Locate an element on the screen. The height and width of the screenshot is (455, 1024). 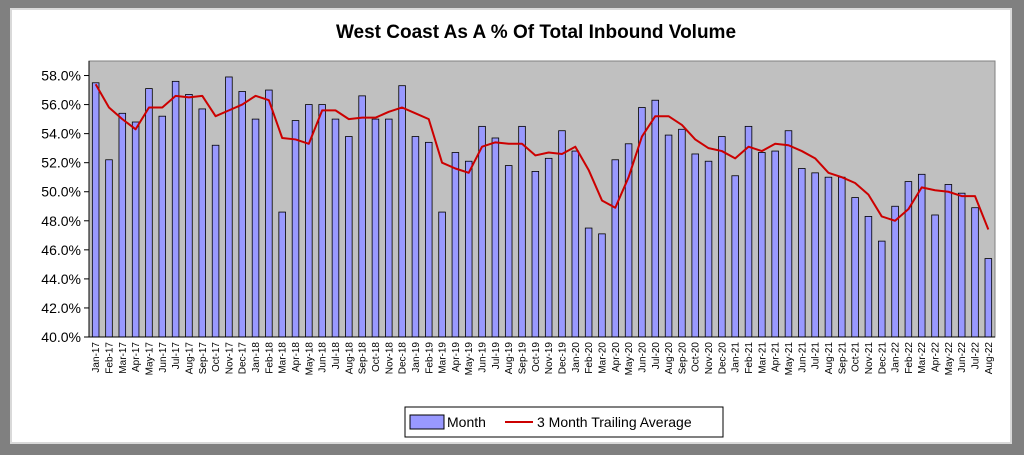
x-tick-label: Nov-21 is located at coordinates (869, 358).